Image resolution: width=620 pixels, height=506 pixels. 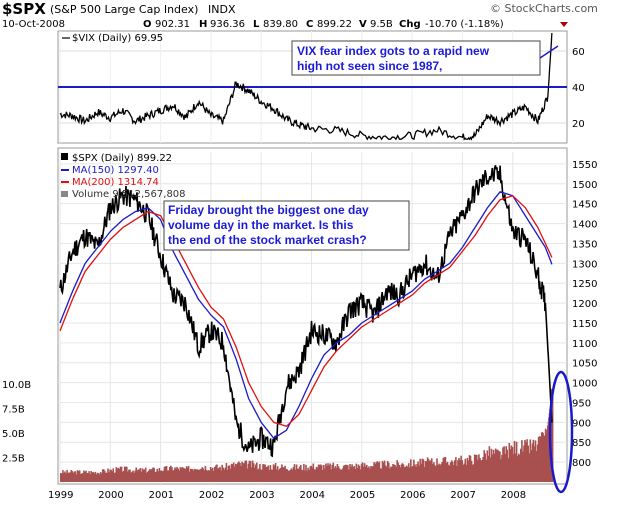 What do you see at coordinates (16, 385) in the screenshot?
I see `volume-y-tick-label: 10.0B` at bounding box center [16, 385].